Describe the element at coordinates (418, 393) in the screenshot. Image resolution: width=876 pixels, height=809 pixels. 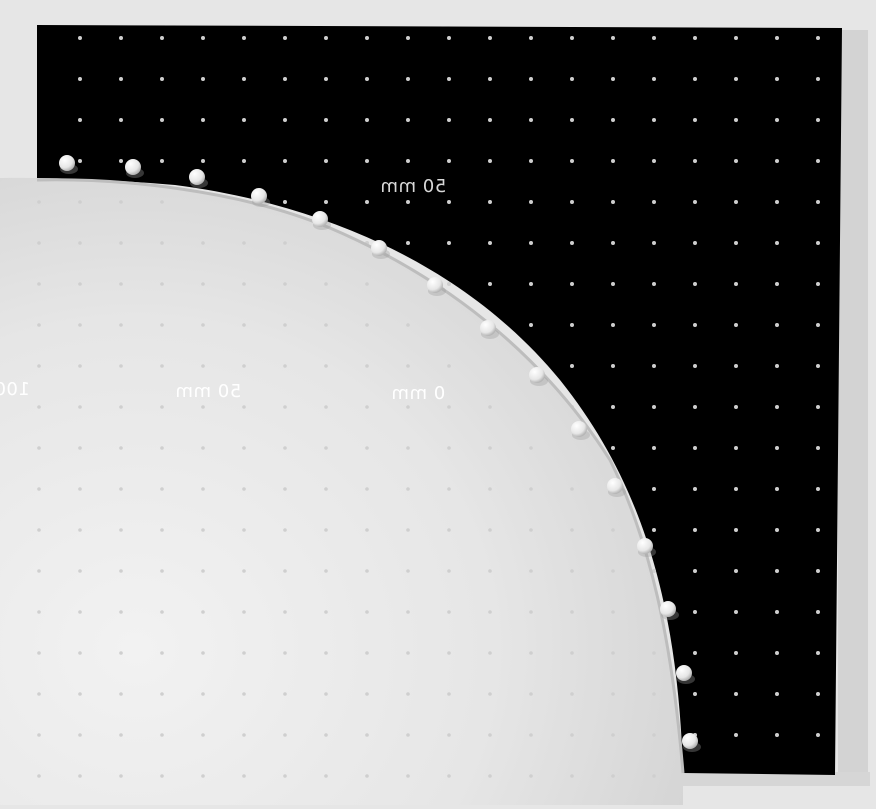
I see `dimension-label-zero: 0 mm` at that location.